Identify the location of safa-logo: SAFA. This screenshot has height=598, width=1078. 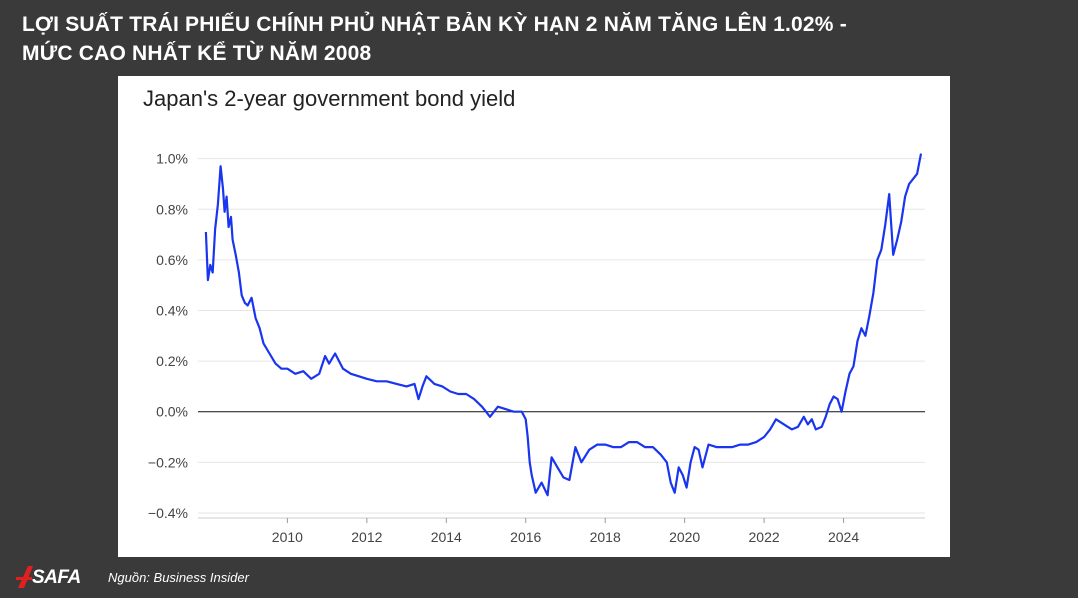
(52, 577).